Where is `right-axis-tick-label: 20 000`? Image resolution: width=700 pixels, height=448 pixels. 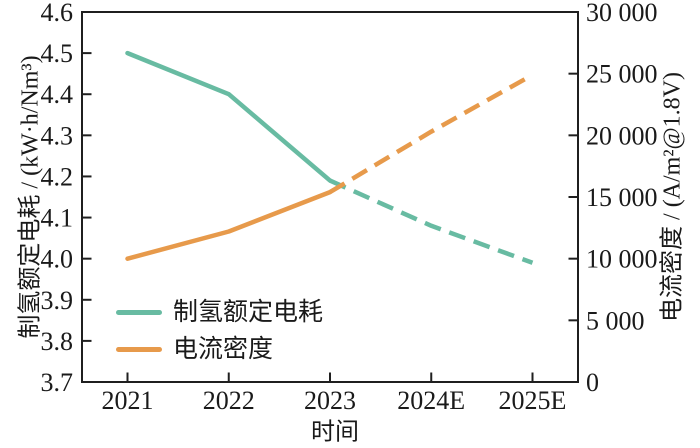
right-axis-tick-label: 20 000 is located at coordinates (622, 135).